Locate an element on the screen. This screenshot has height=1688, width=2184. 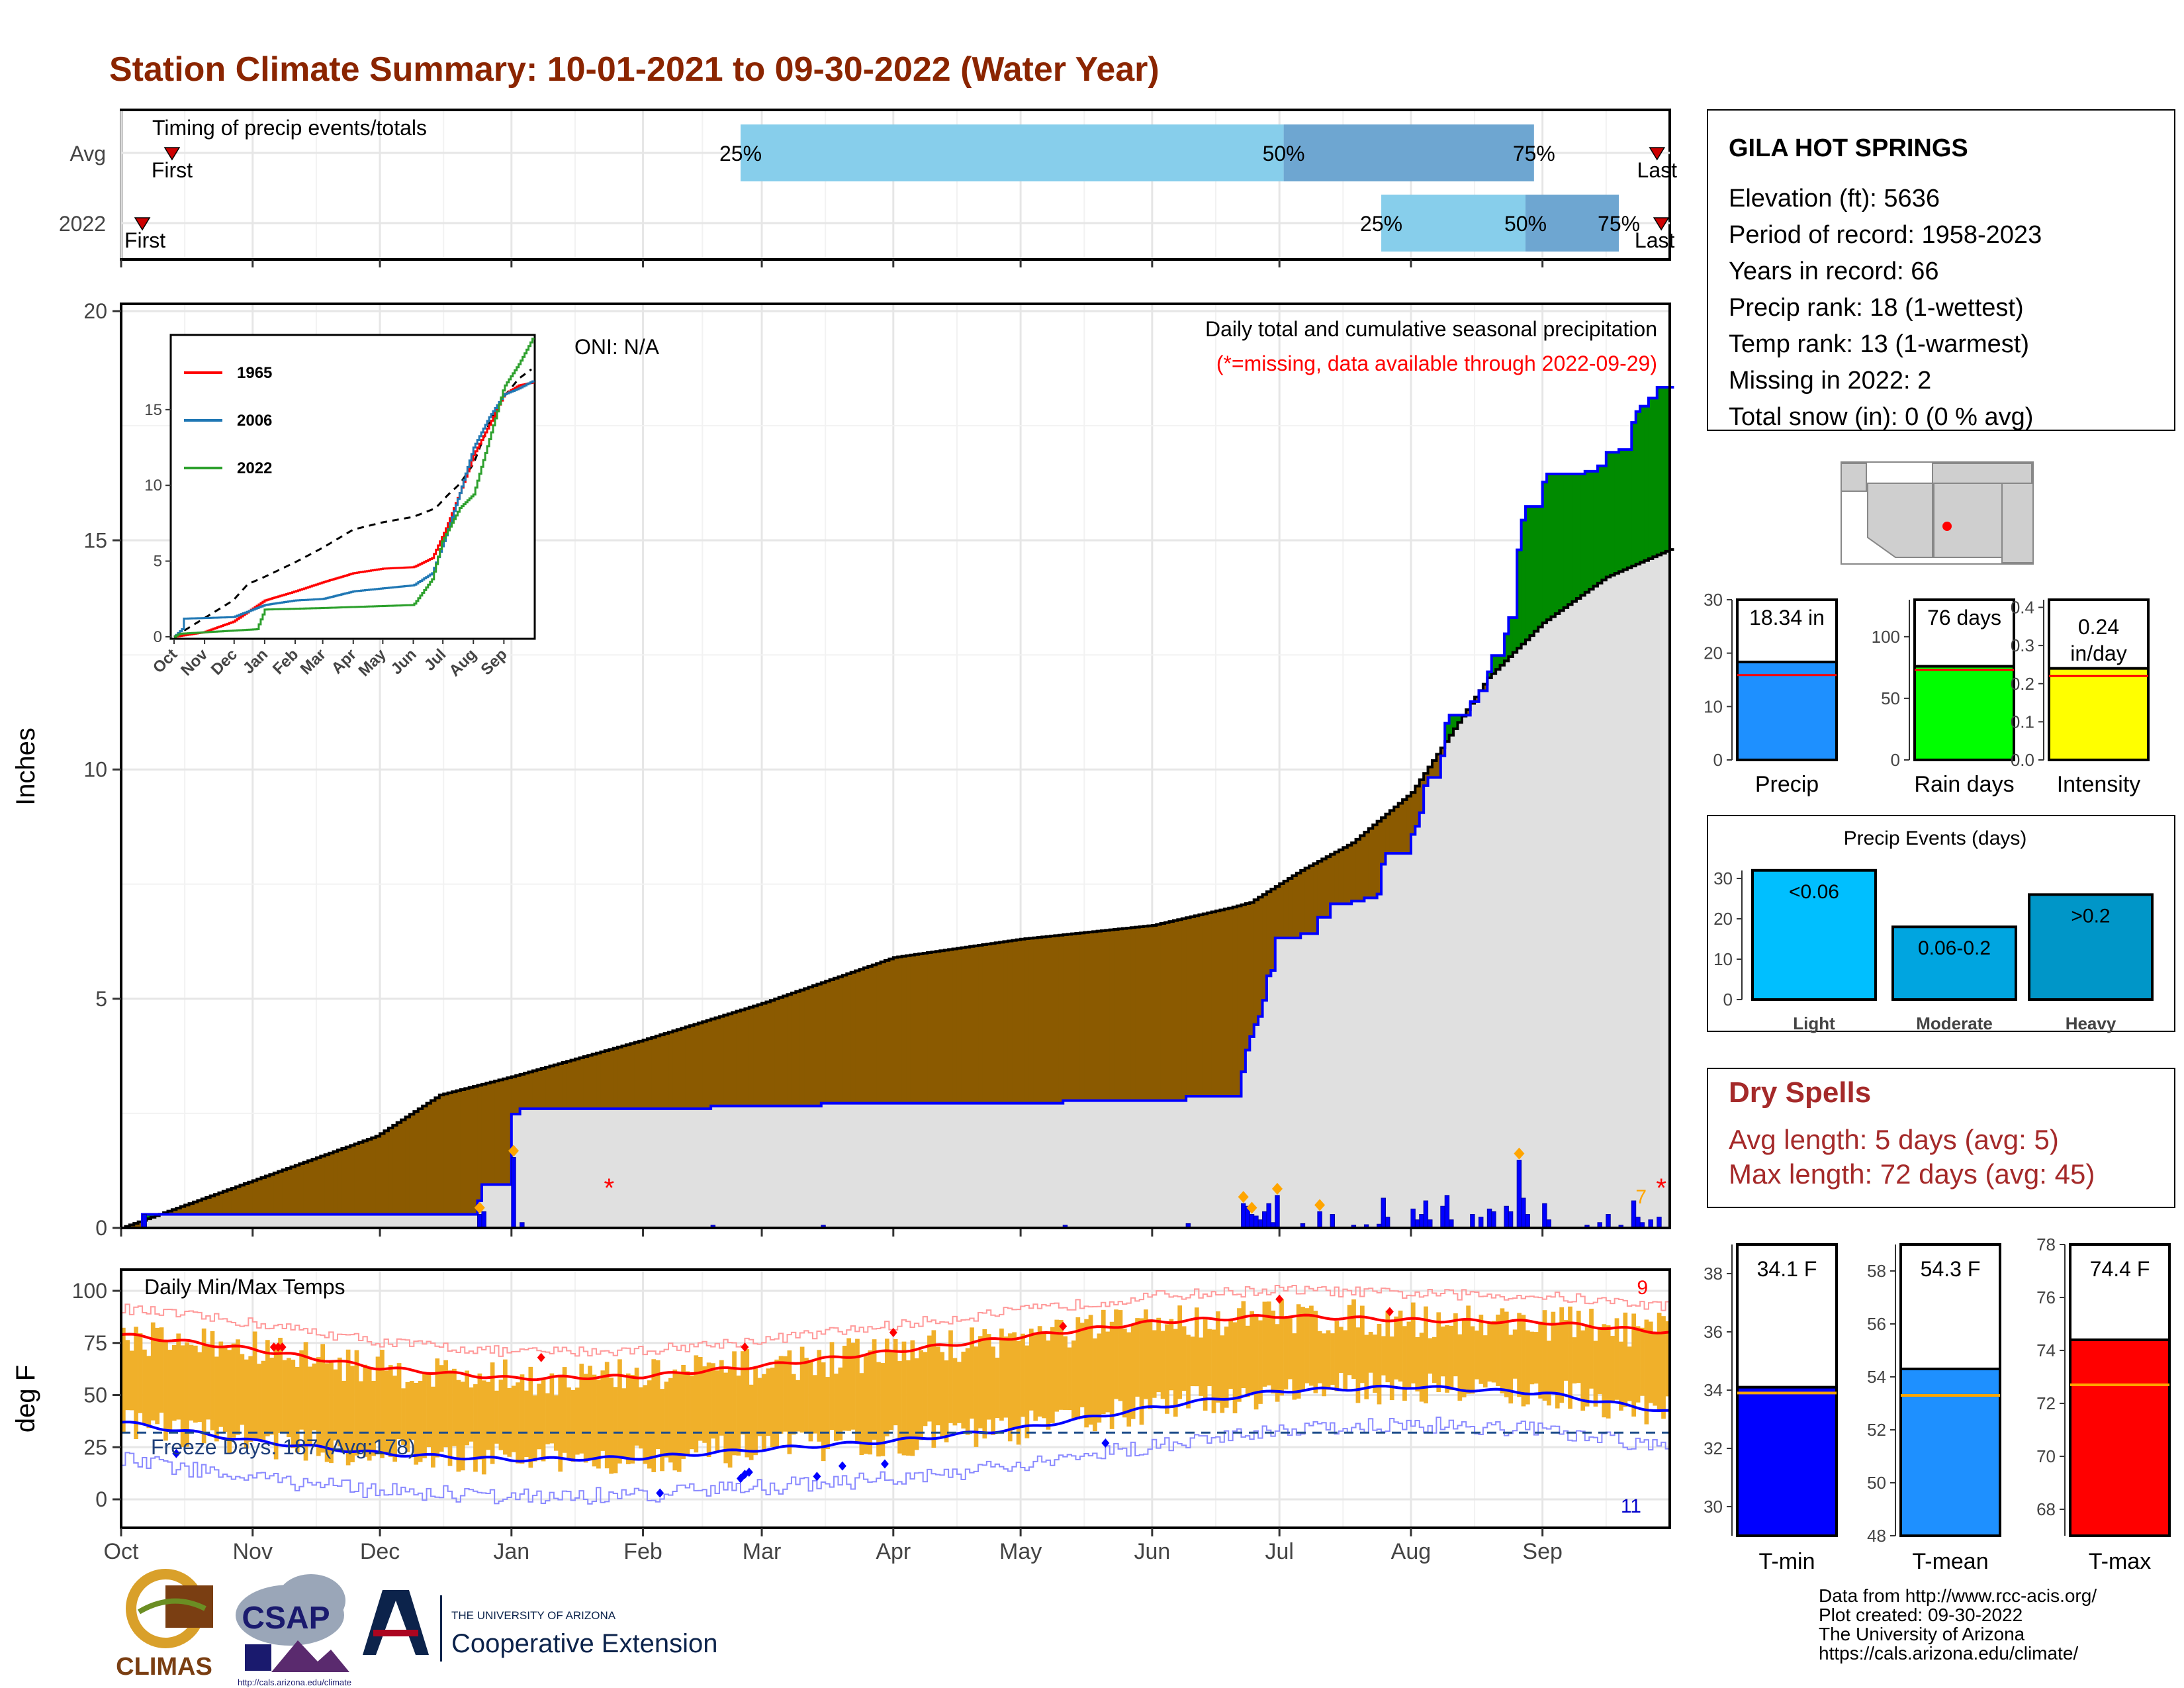
missing-data-marker: * is located at coordinates (1661, 1188).